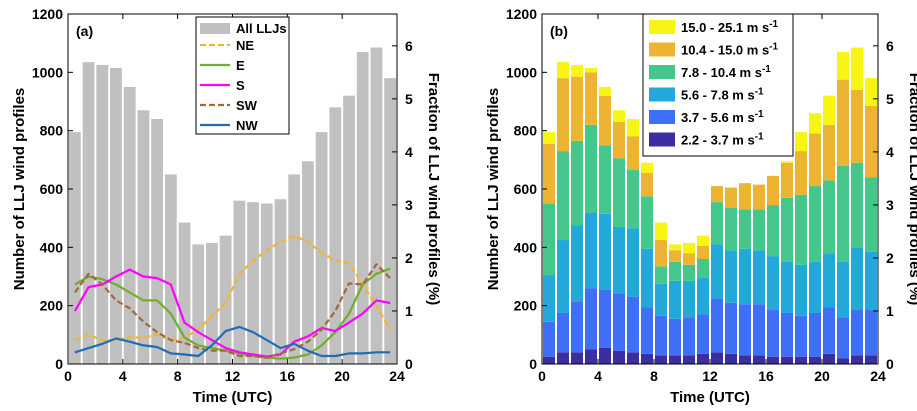  I want to click on x-tick-label: 4, so click(598, 376).